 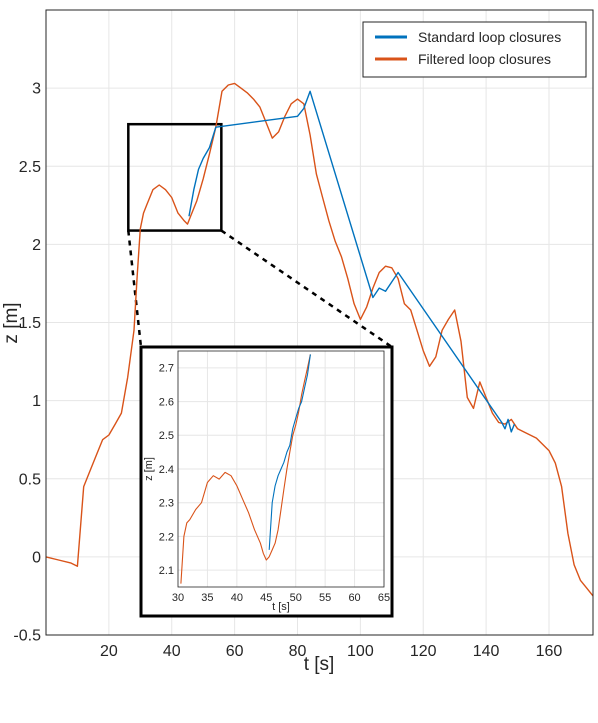 What do you see at coordinates (360, 651) in the screenshot?
I see `x-tick-label: 100` at bounding box center [360, 651].